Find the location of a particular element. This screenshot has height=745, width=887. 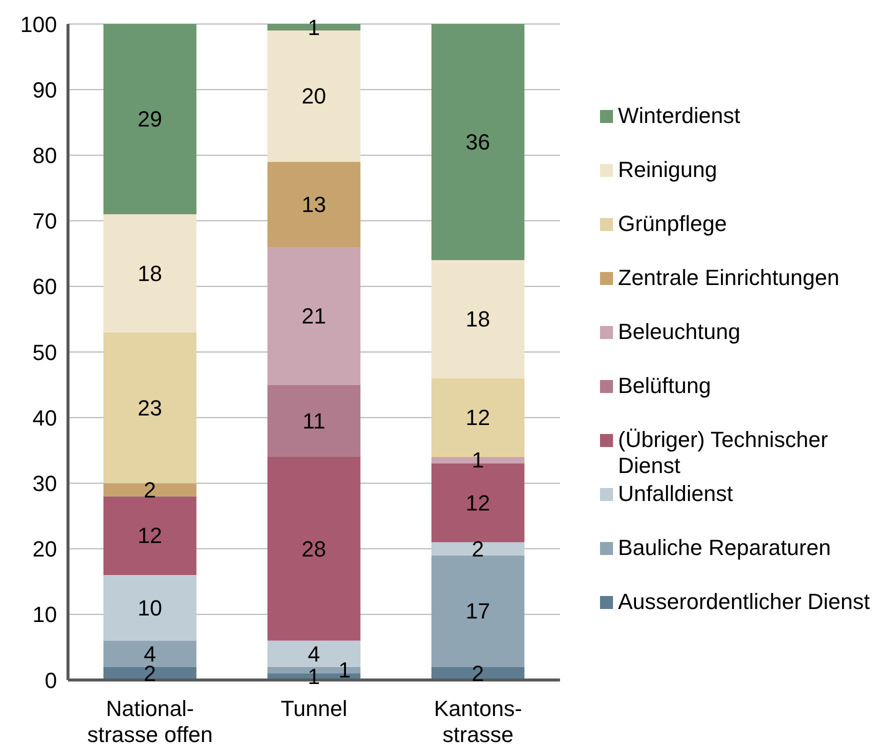

data-label: 21 is located at coordinates (314, 315).